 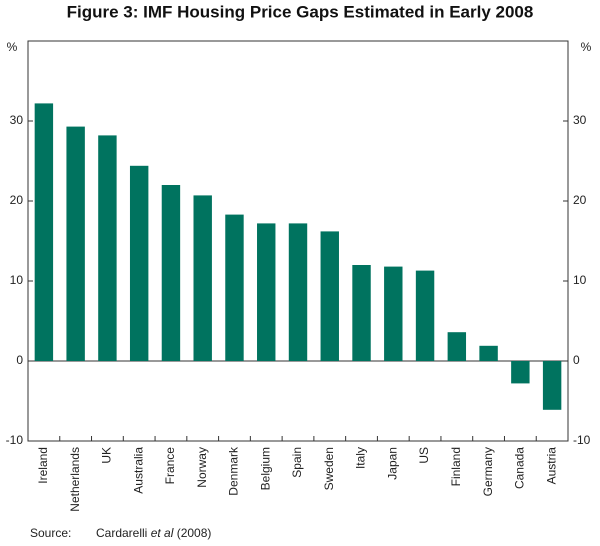 What do you see at coordinates (576, 360) in the screenshot?
I see `y2-tick-label: 0` at bounding box center [576, 360].